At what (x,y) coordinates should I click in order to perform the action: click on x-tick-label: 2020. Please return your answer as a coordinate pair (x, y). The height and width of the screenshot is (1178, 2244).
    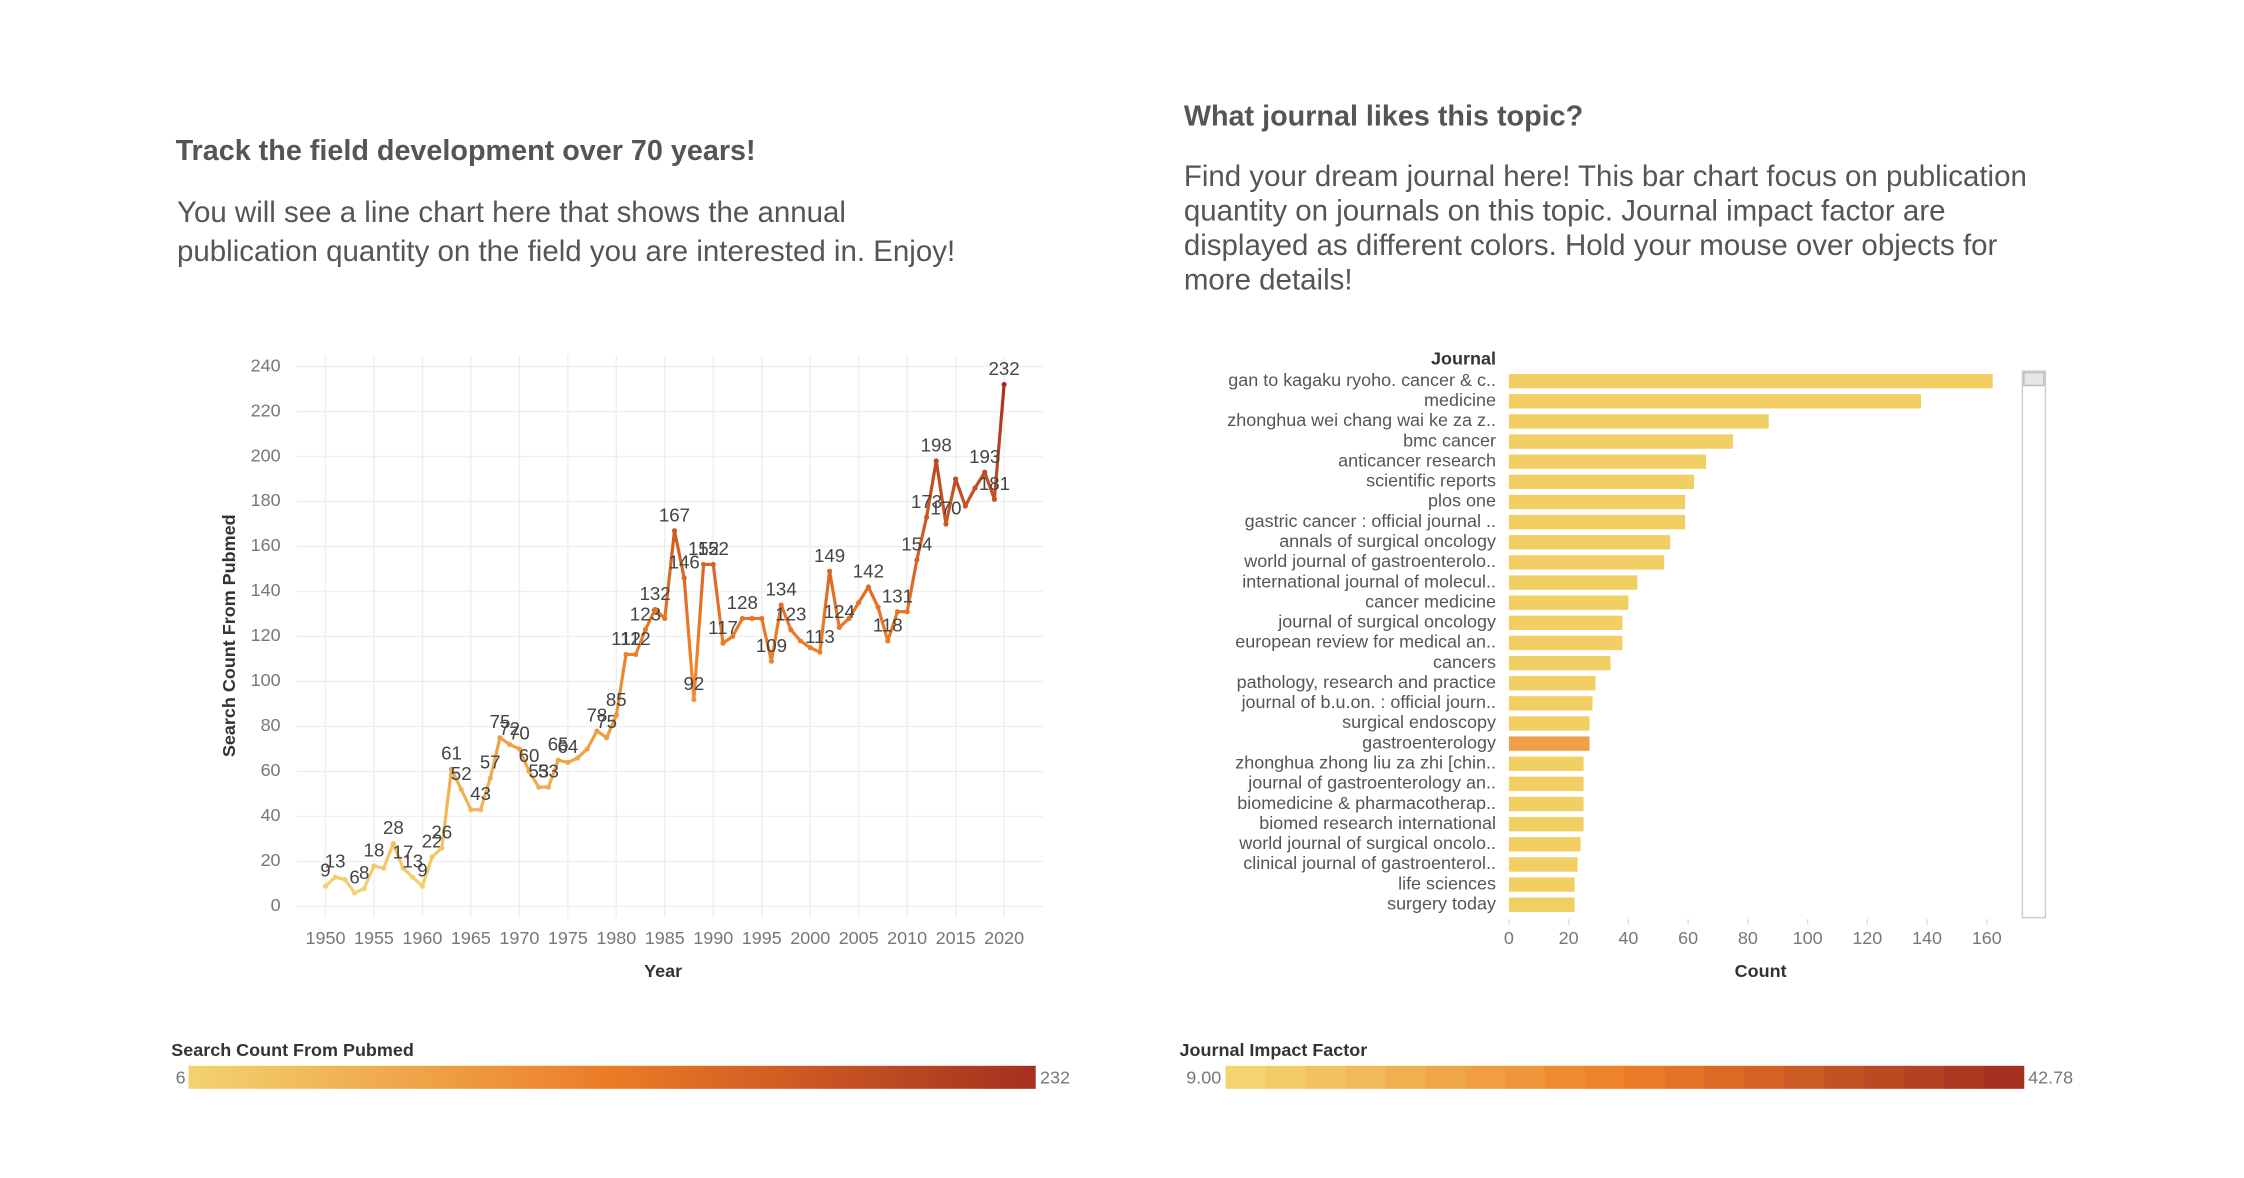
    Looking at the image, I should click on (1004, 938).